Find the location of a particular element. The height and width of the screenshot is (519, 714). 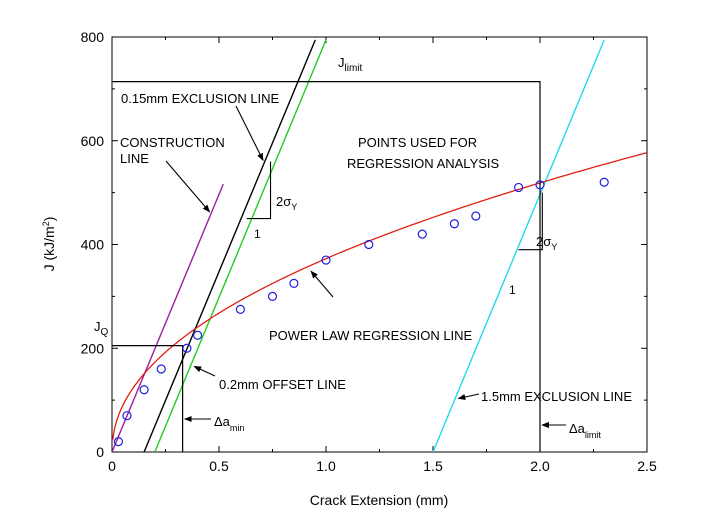

arrow-offset is located at coordinates (204, 371).